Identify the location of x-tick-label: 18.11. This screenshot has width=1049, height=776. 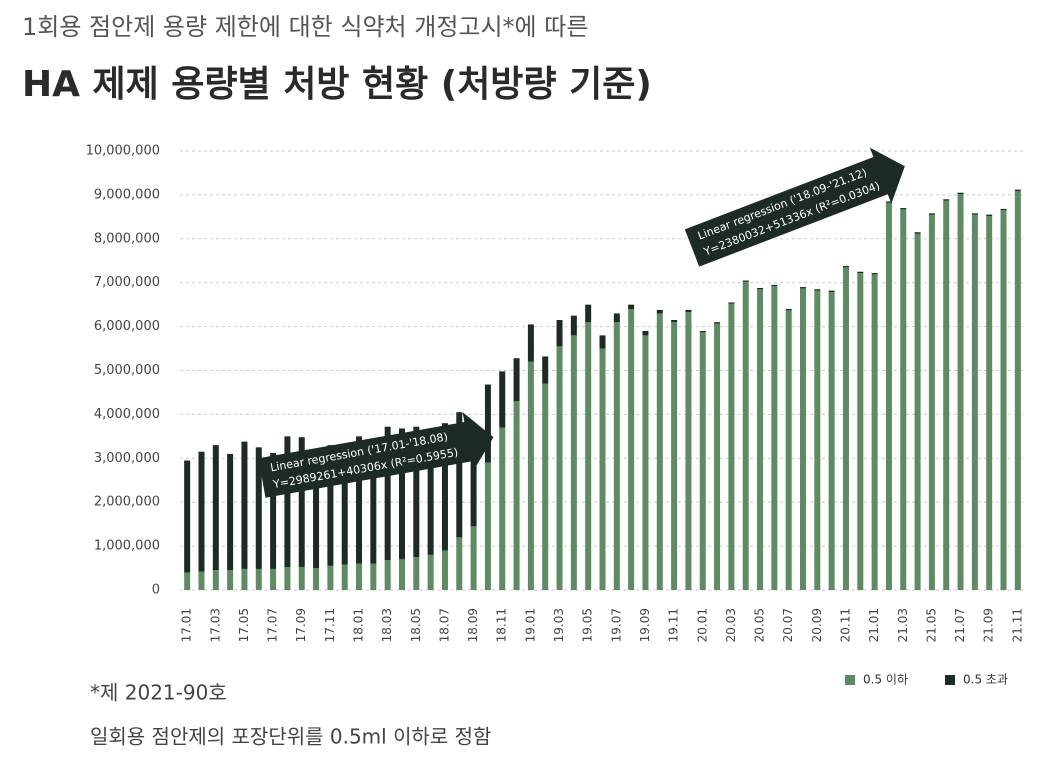
(502, 625).